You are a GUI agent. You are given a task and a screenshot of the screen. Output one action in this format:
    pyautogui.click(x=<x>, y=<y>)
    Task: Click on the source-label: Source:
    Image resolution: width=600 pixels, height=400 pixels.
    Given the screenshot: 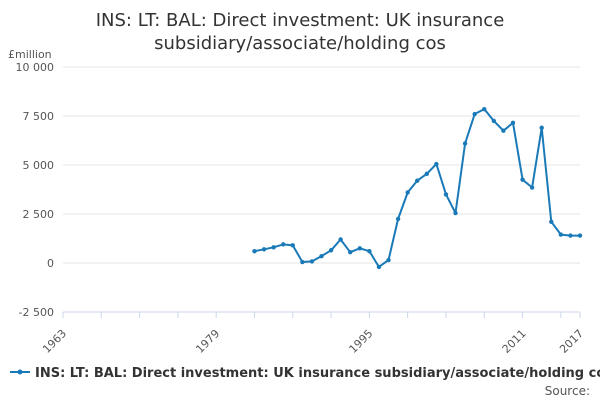 What is the action you would take?
    pyautogui.click(x=567, y=391)
    